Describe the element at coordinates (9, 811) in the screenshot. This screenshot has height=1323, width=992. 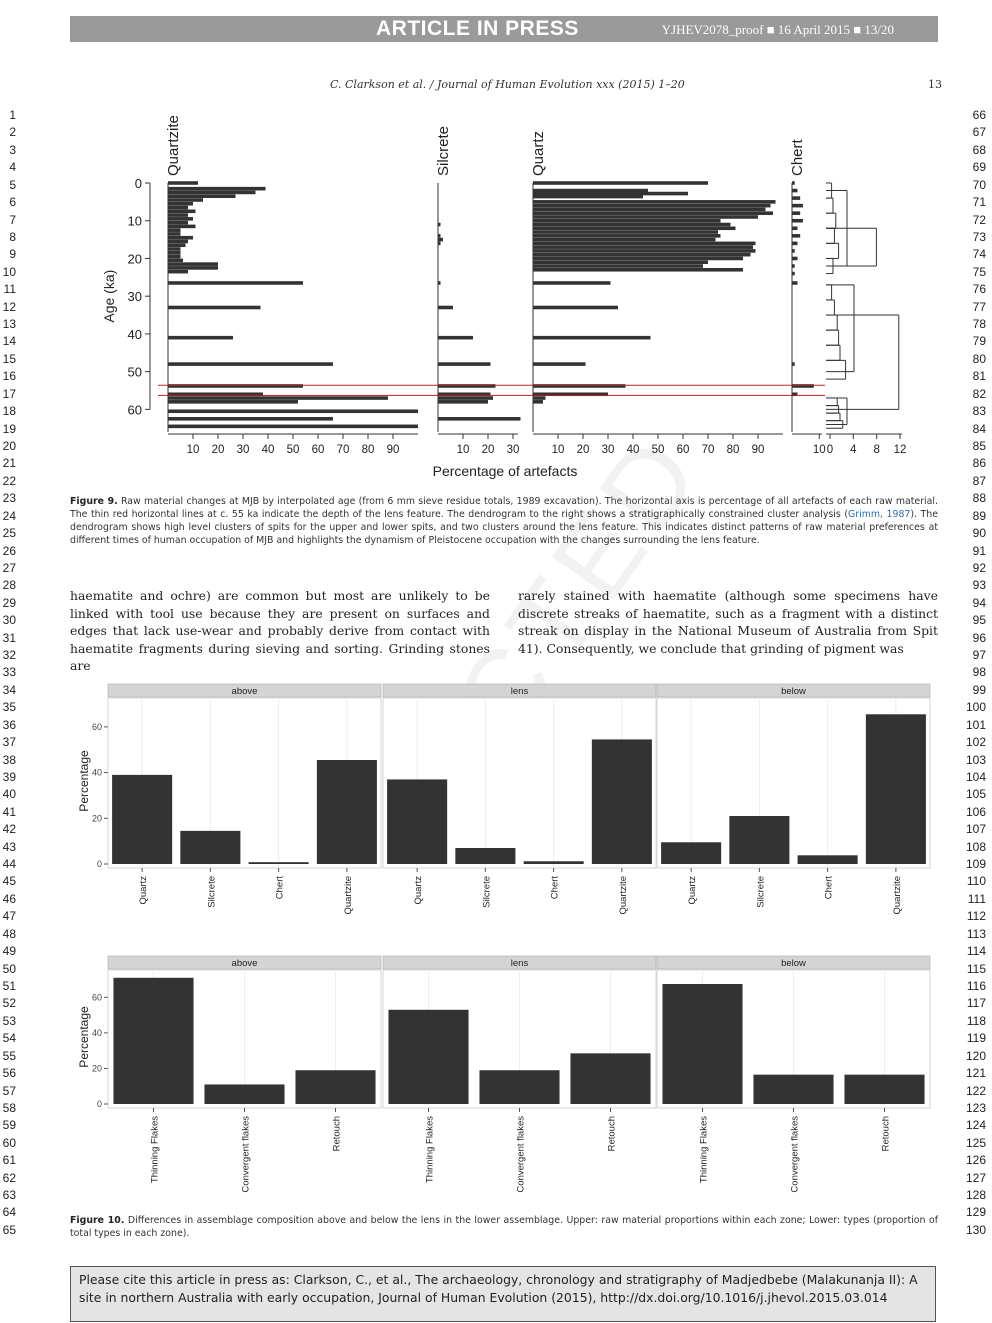
I see `line-number: 41` at that location.